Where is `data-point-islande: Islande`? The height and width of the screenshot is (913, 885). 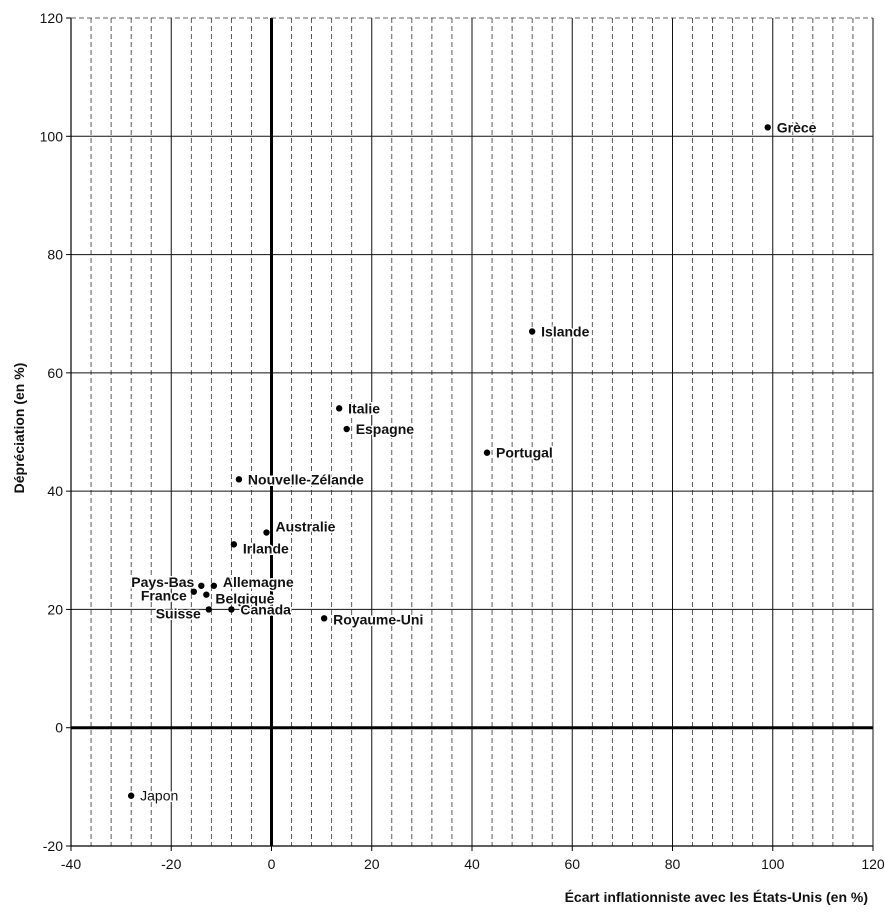 data-point-islande: Islande is located at coordinates (559, 331).